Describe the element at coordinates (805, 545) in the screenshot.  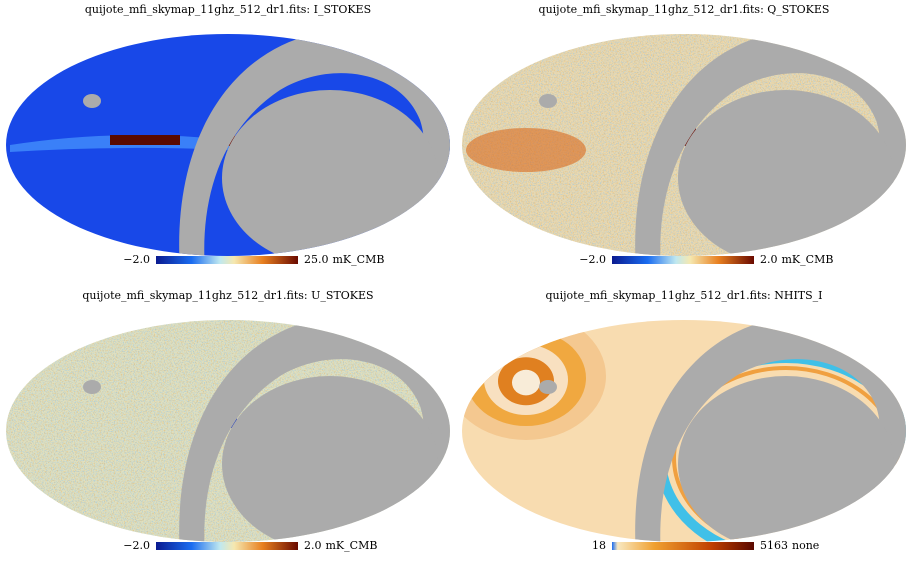
I see `colorbar-unit: none` at that location.